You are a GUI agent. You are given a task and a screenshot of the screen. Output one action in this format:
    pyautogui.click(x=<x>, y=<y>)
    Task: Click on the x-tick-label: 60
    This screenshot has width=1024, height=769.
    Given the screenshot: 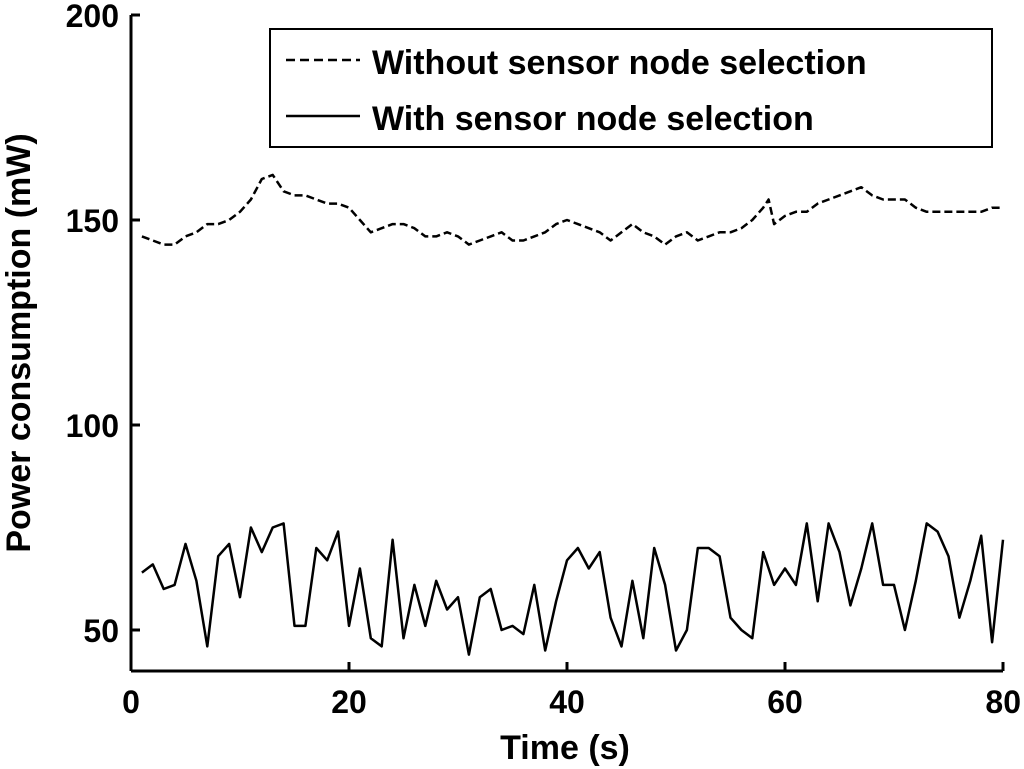 What is the action you would take?
    pyautogui.click(x=785, y=702)
    